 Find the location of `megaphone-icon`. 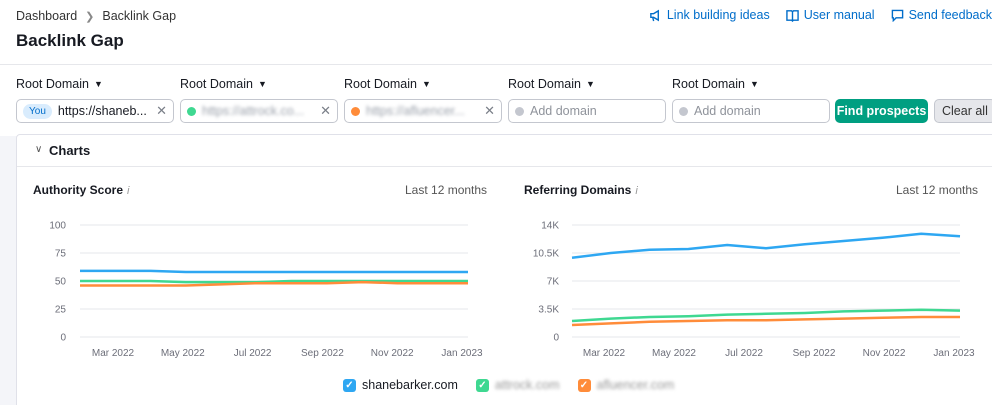

megaphone-icon is located at coordinates (654, 15).